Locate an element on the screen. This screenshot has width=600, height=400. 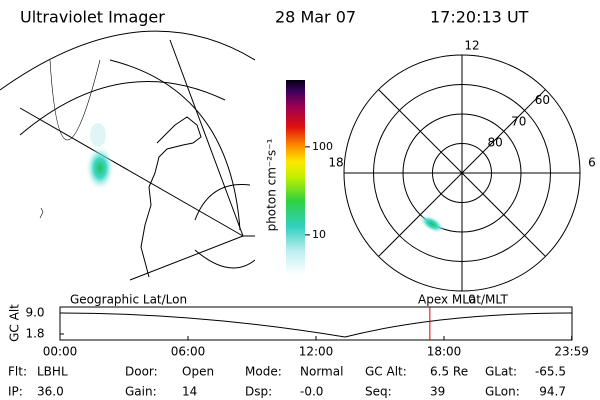
mlt-line is located at coordinates (462, 173).